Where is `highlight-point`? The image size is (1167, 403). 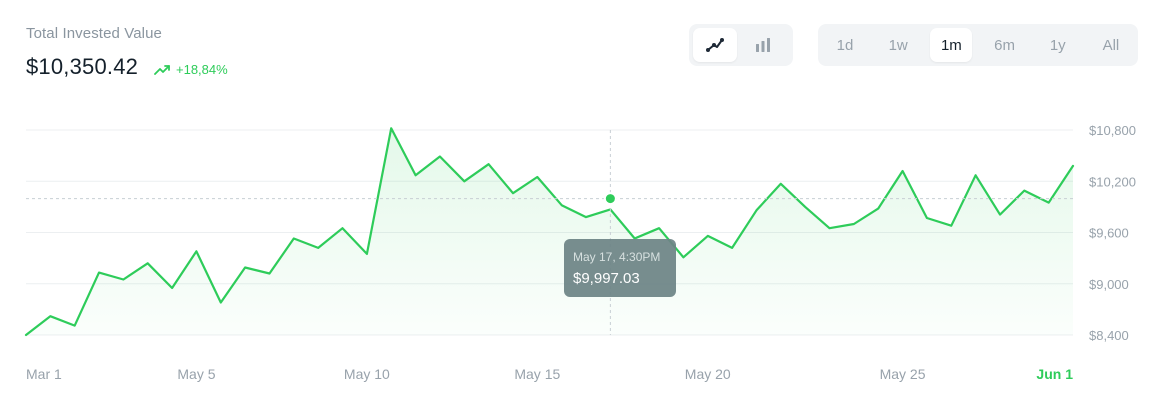 highlight-point is located at coordinates (610, 199).